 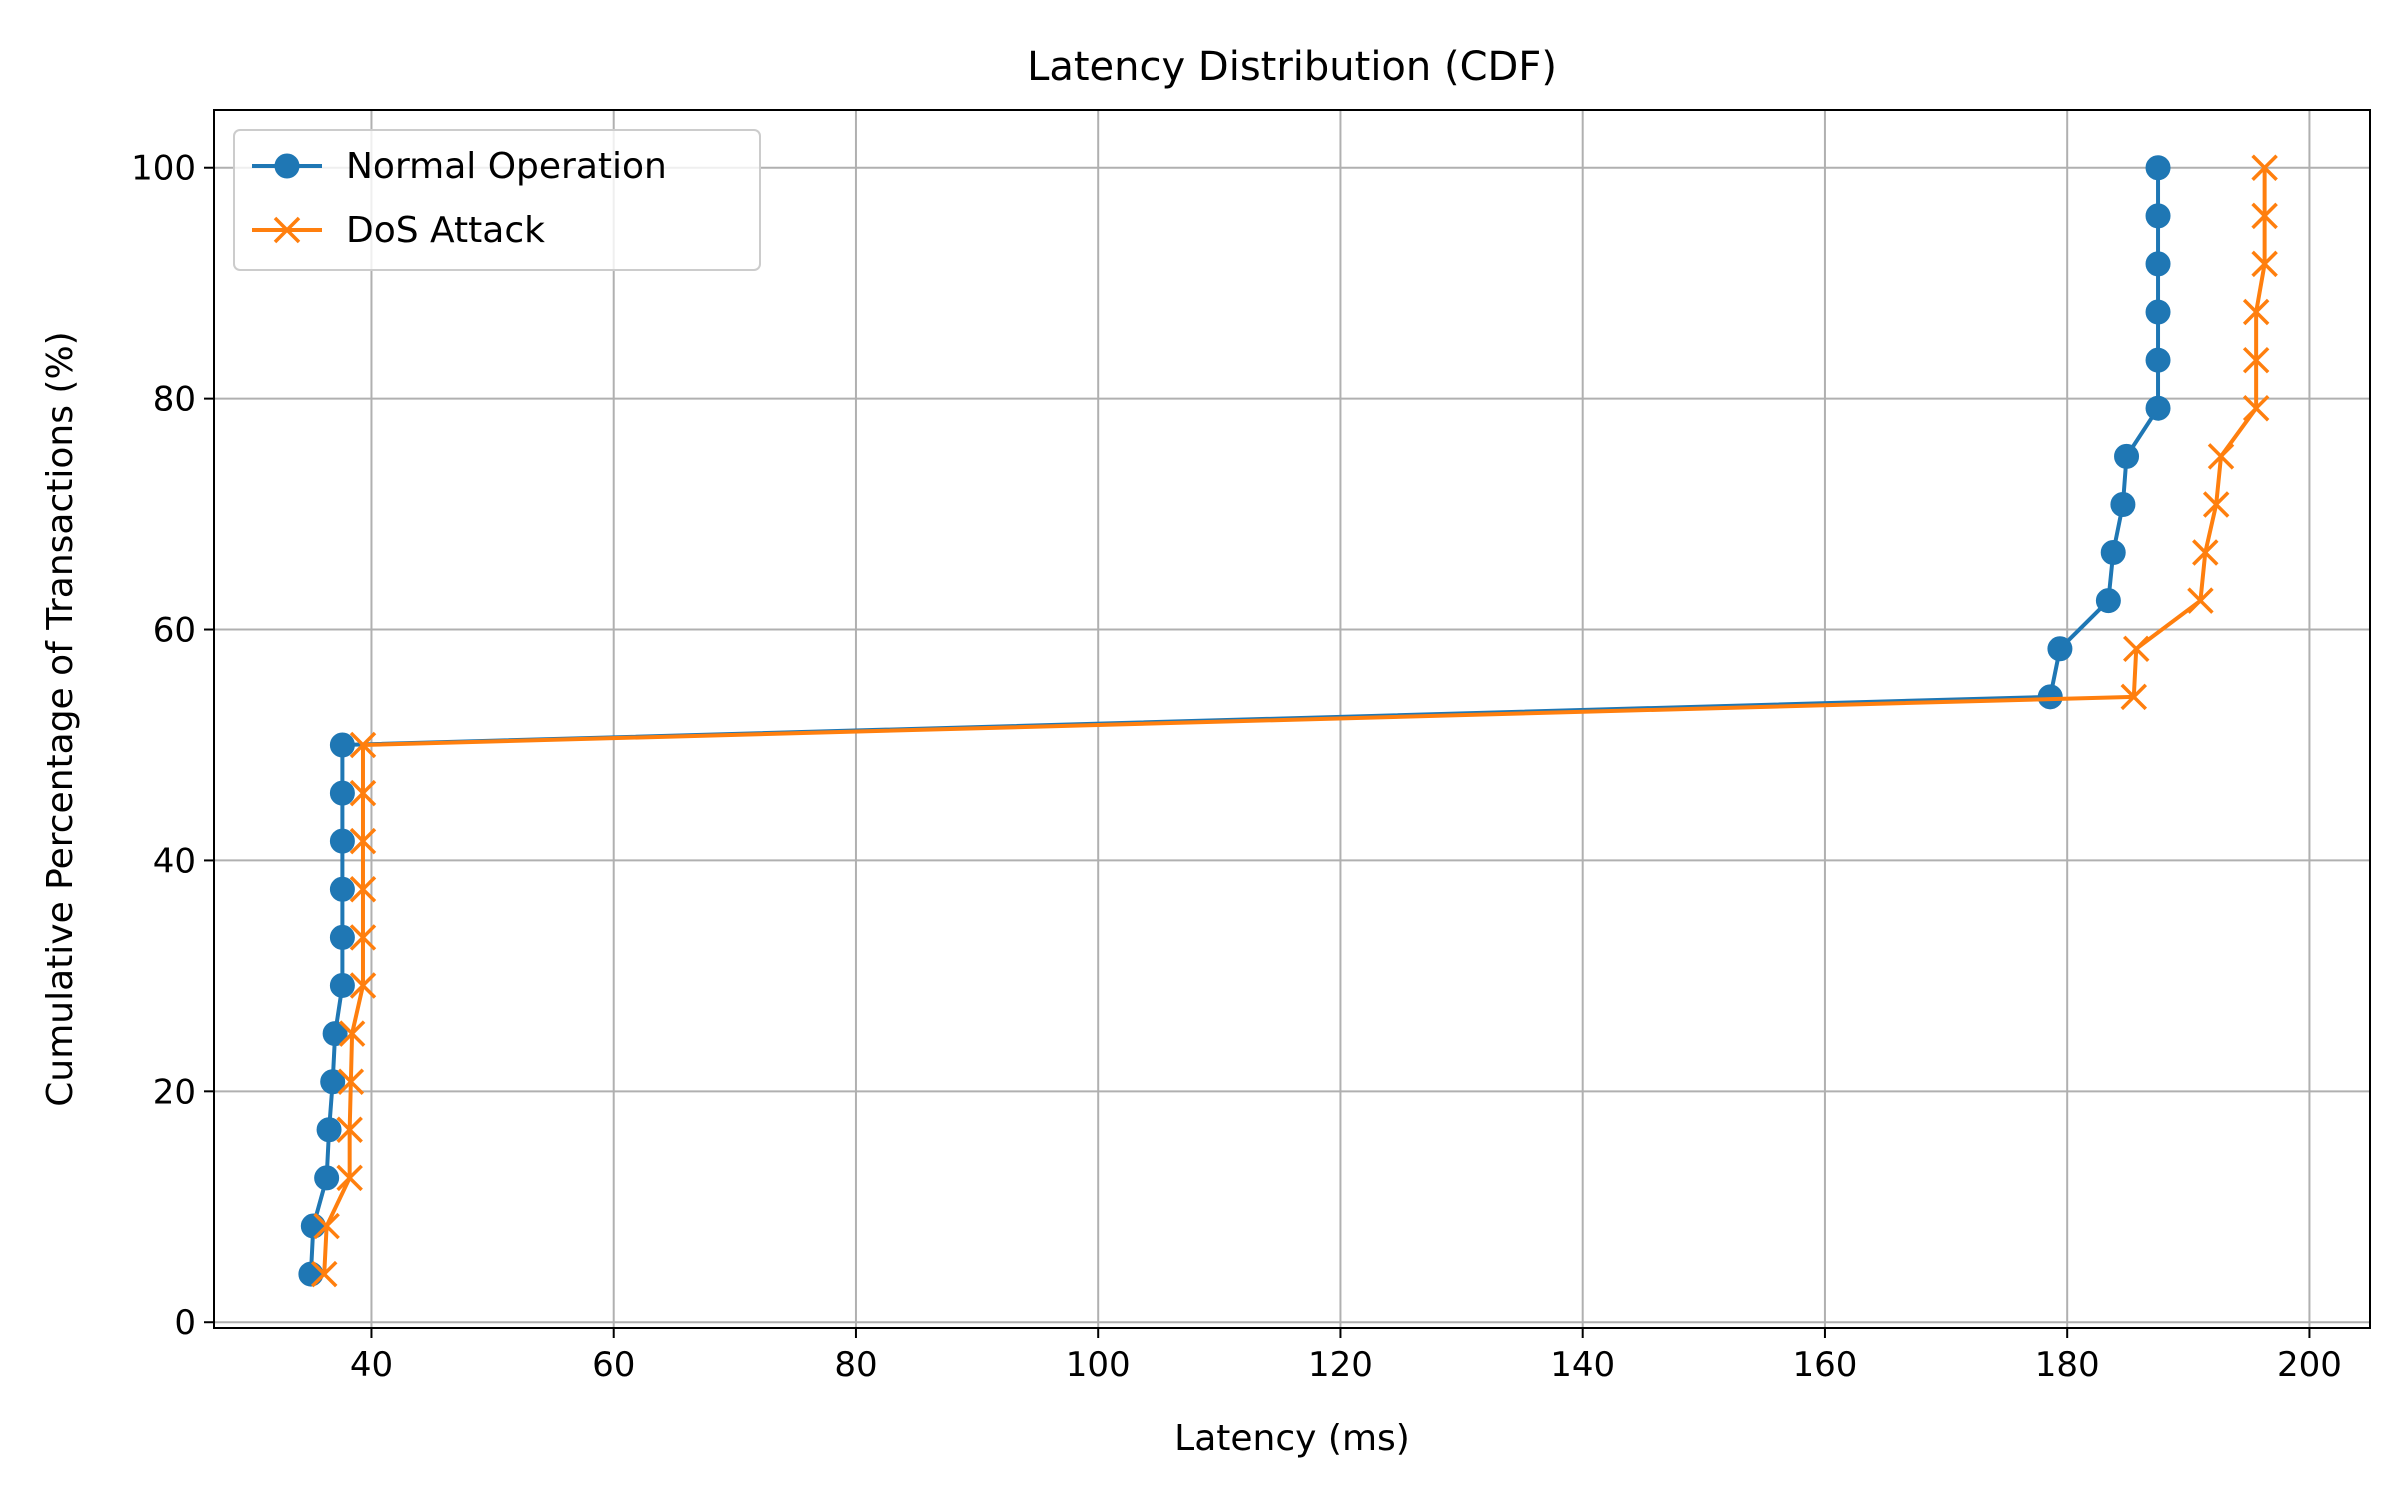 What do you see at coordinates (174, 861) in the screenshot?
I see `y-tick-label: 40` at bounding box center [174, 861].